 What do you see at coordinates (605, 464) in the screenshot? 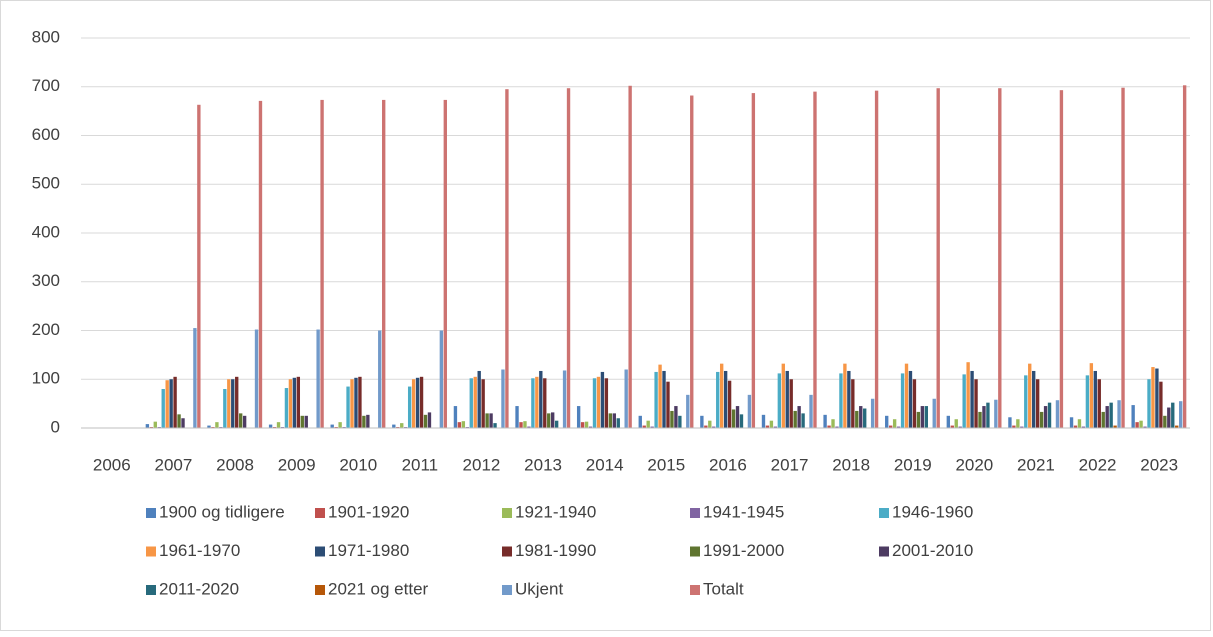
I see `x-tick-label: 2014` at bounding box center [605, 464].